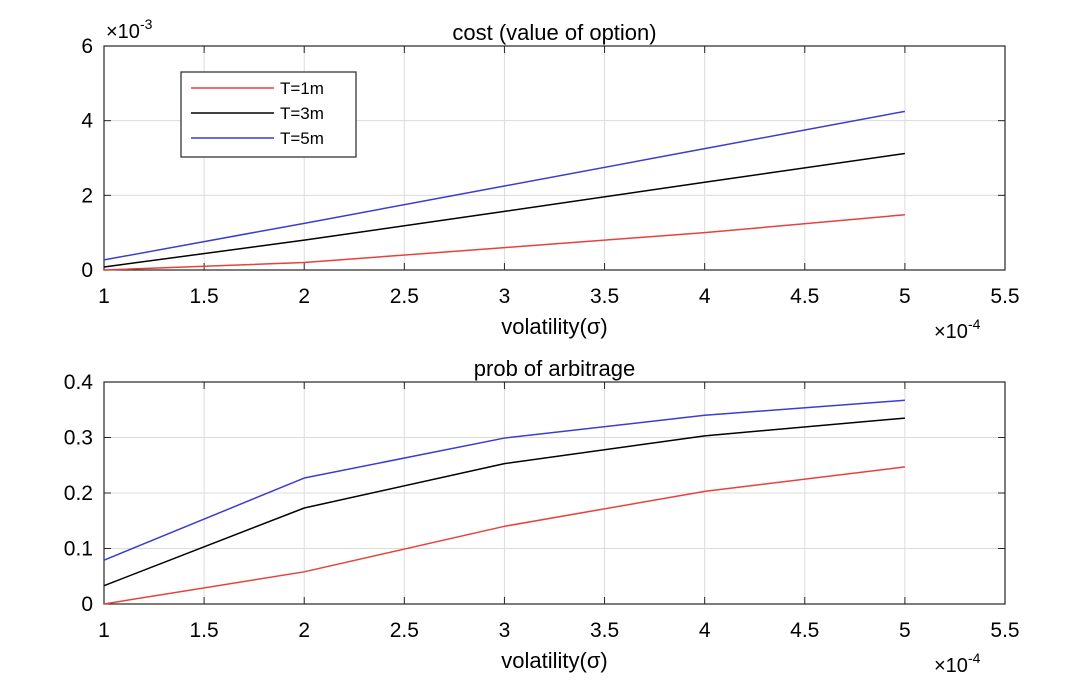  What do you see at coordinates (87, 195) in the screenshot?
I see `y-tick-label: 2` at bounding box center [87, 195].